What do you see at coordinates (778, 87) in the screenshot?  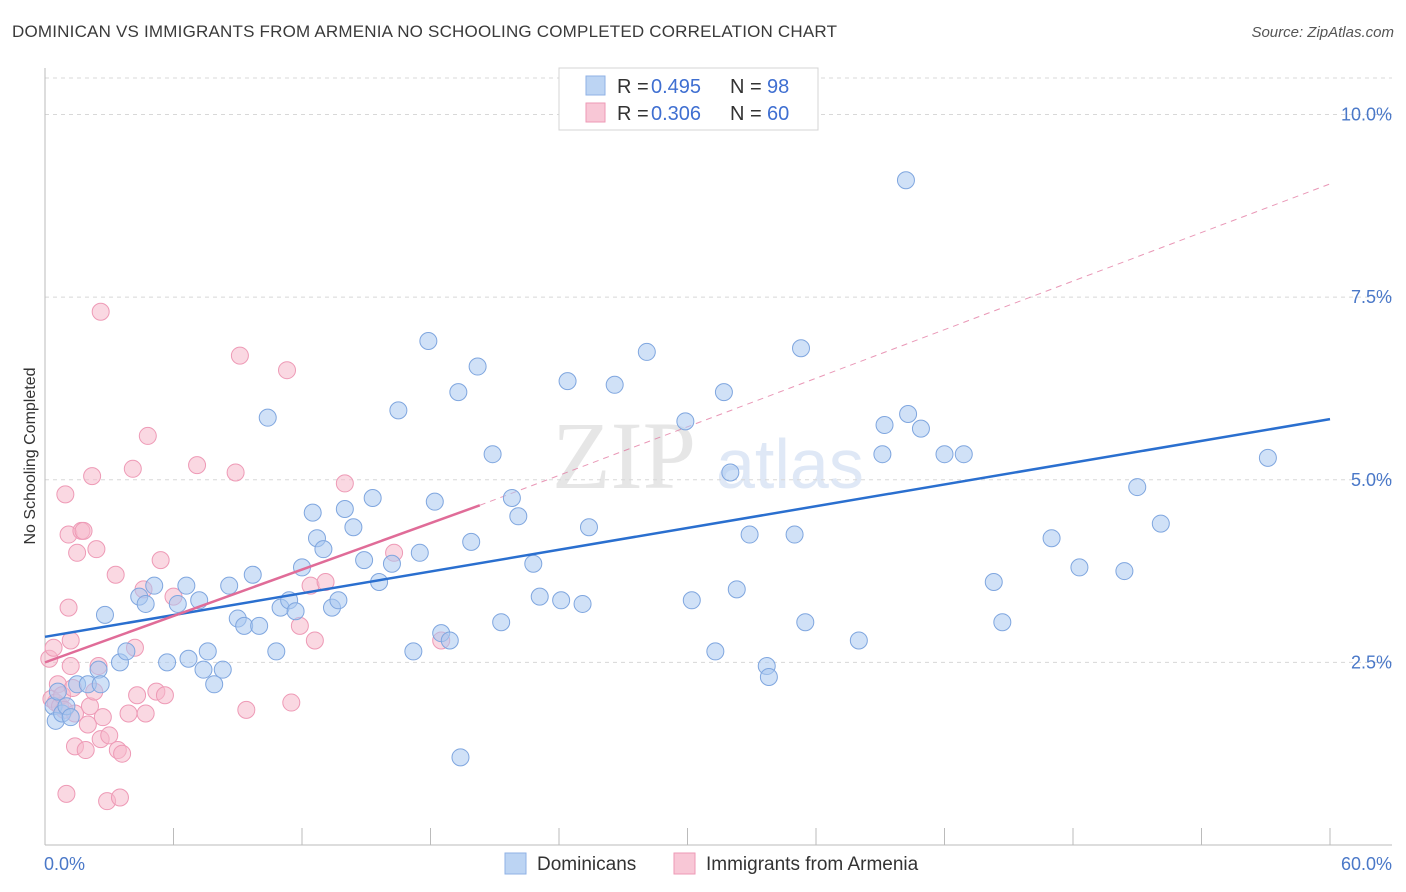 I see `legend-n-value-0: 98` at bounding box center [778, 87].